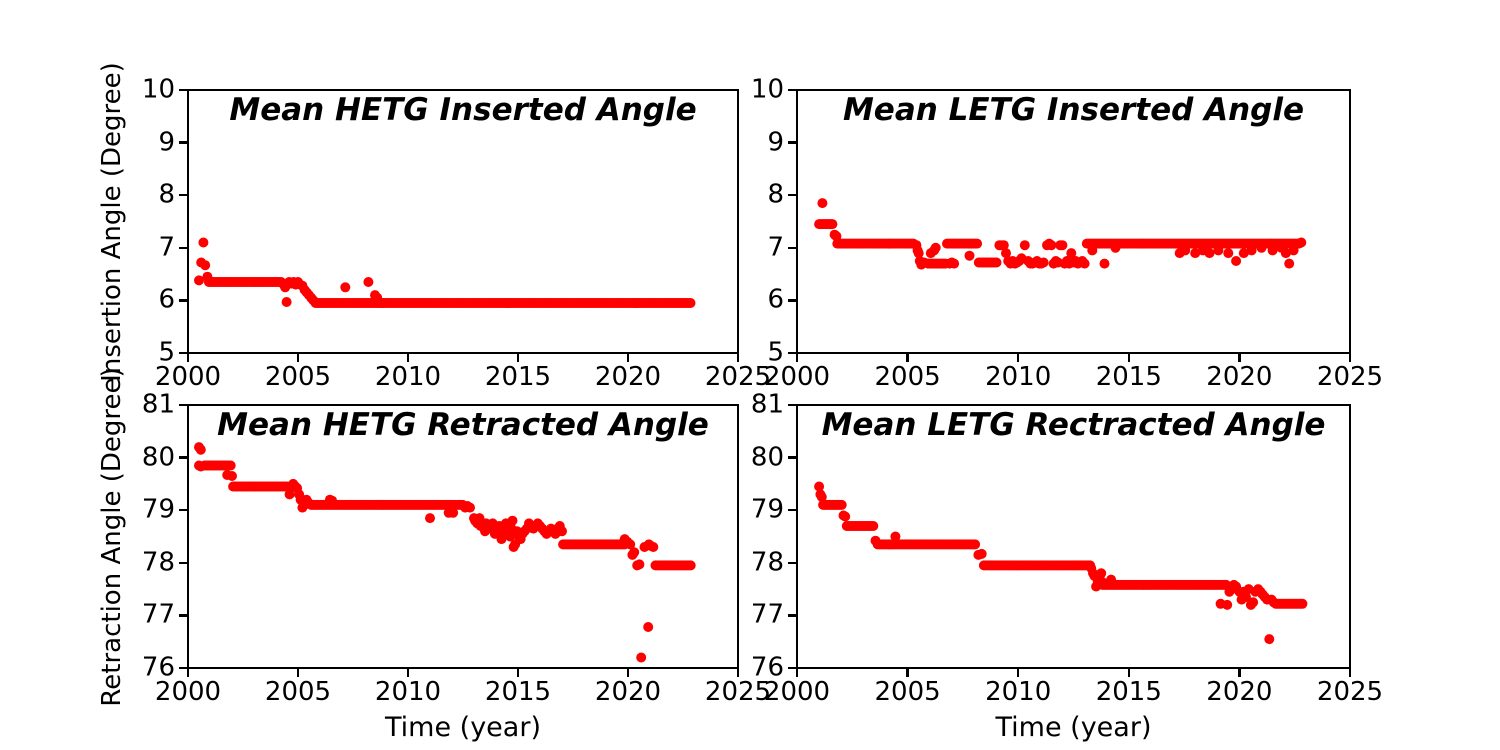 The width and height of the screenshot is (1500, 750). What do you see at coordinates (767, 404) in the screenshot?
I see `y-tick-label: 81` at bounding box center [767, 404].